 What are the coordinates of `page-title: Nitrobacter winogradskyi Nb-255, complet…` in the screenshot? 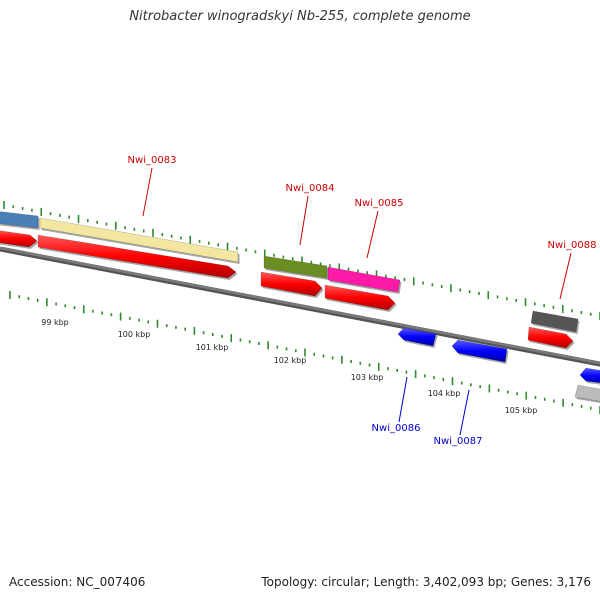 It's located at (300, 16).